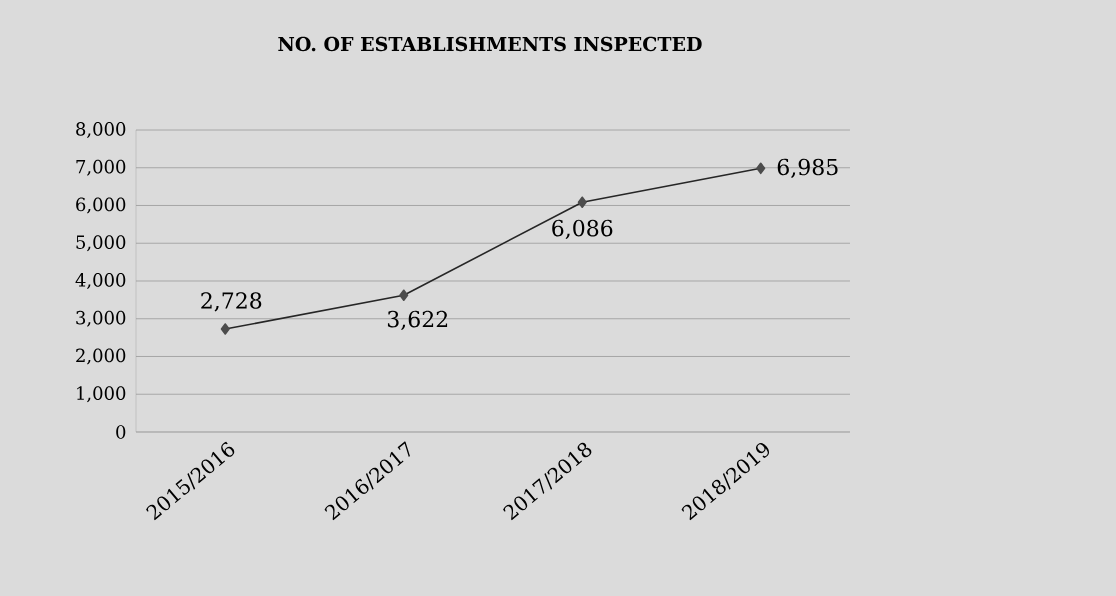 This screenshot has height=596, width=1116. I want to click on data-label: 2,728, so click(231, 302).